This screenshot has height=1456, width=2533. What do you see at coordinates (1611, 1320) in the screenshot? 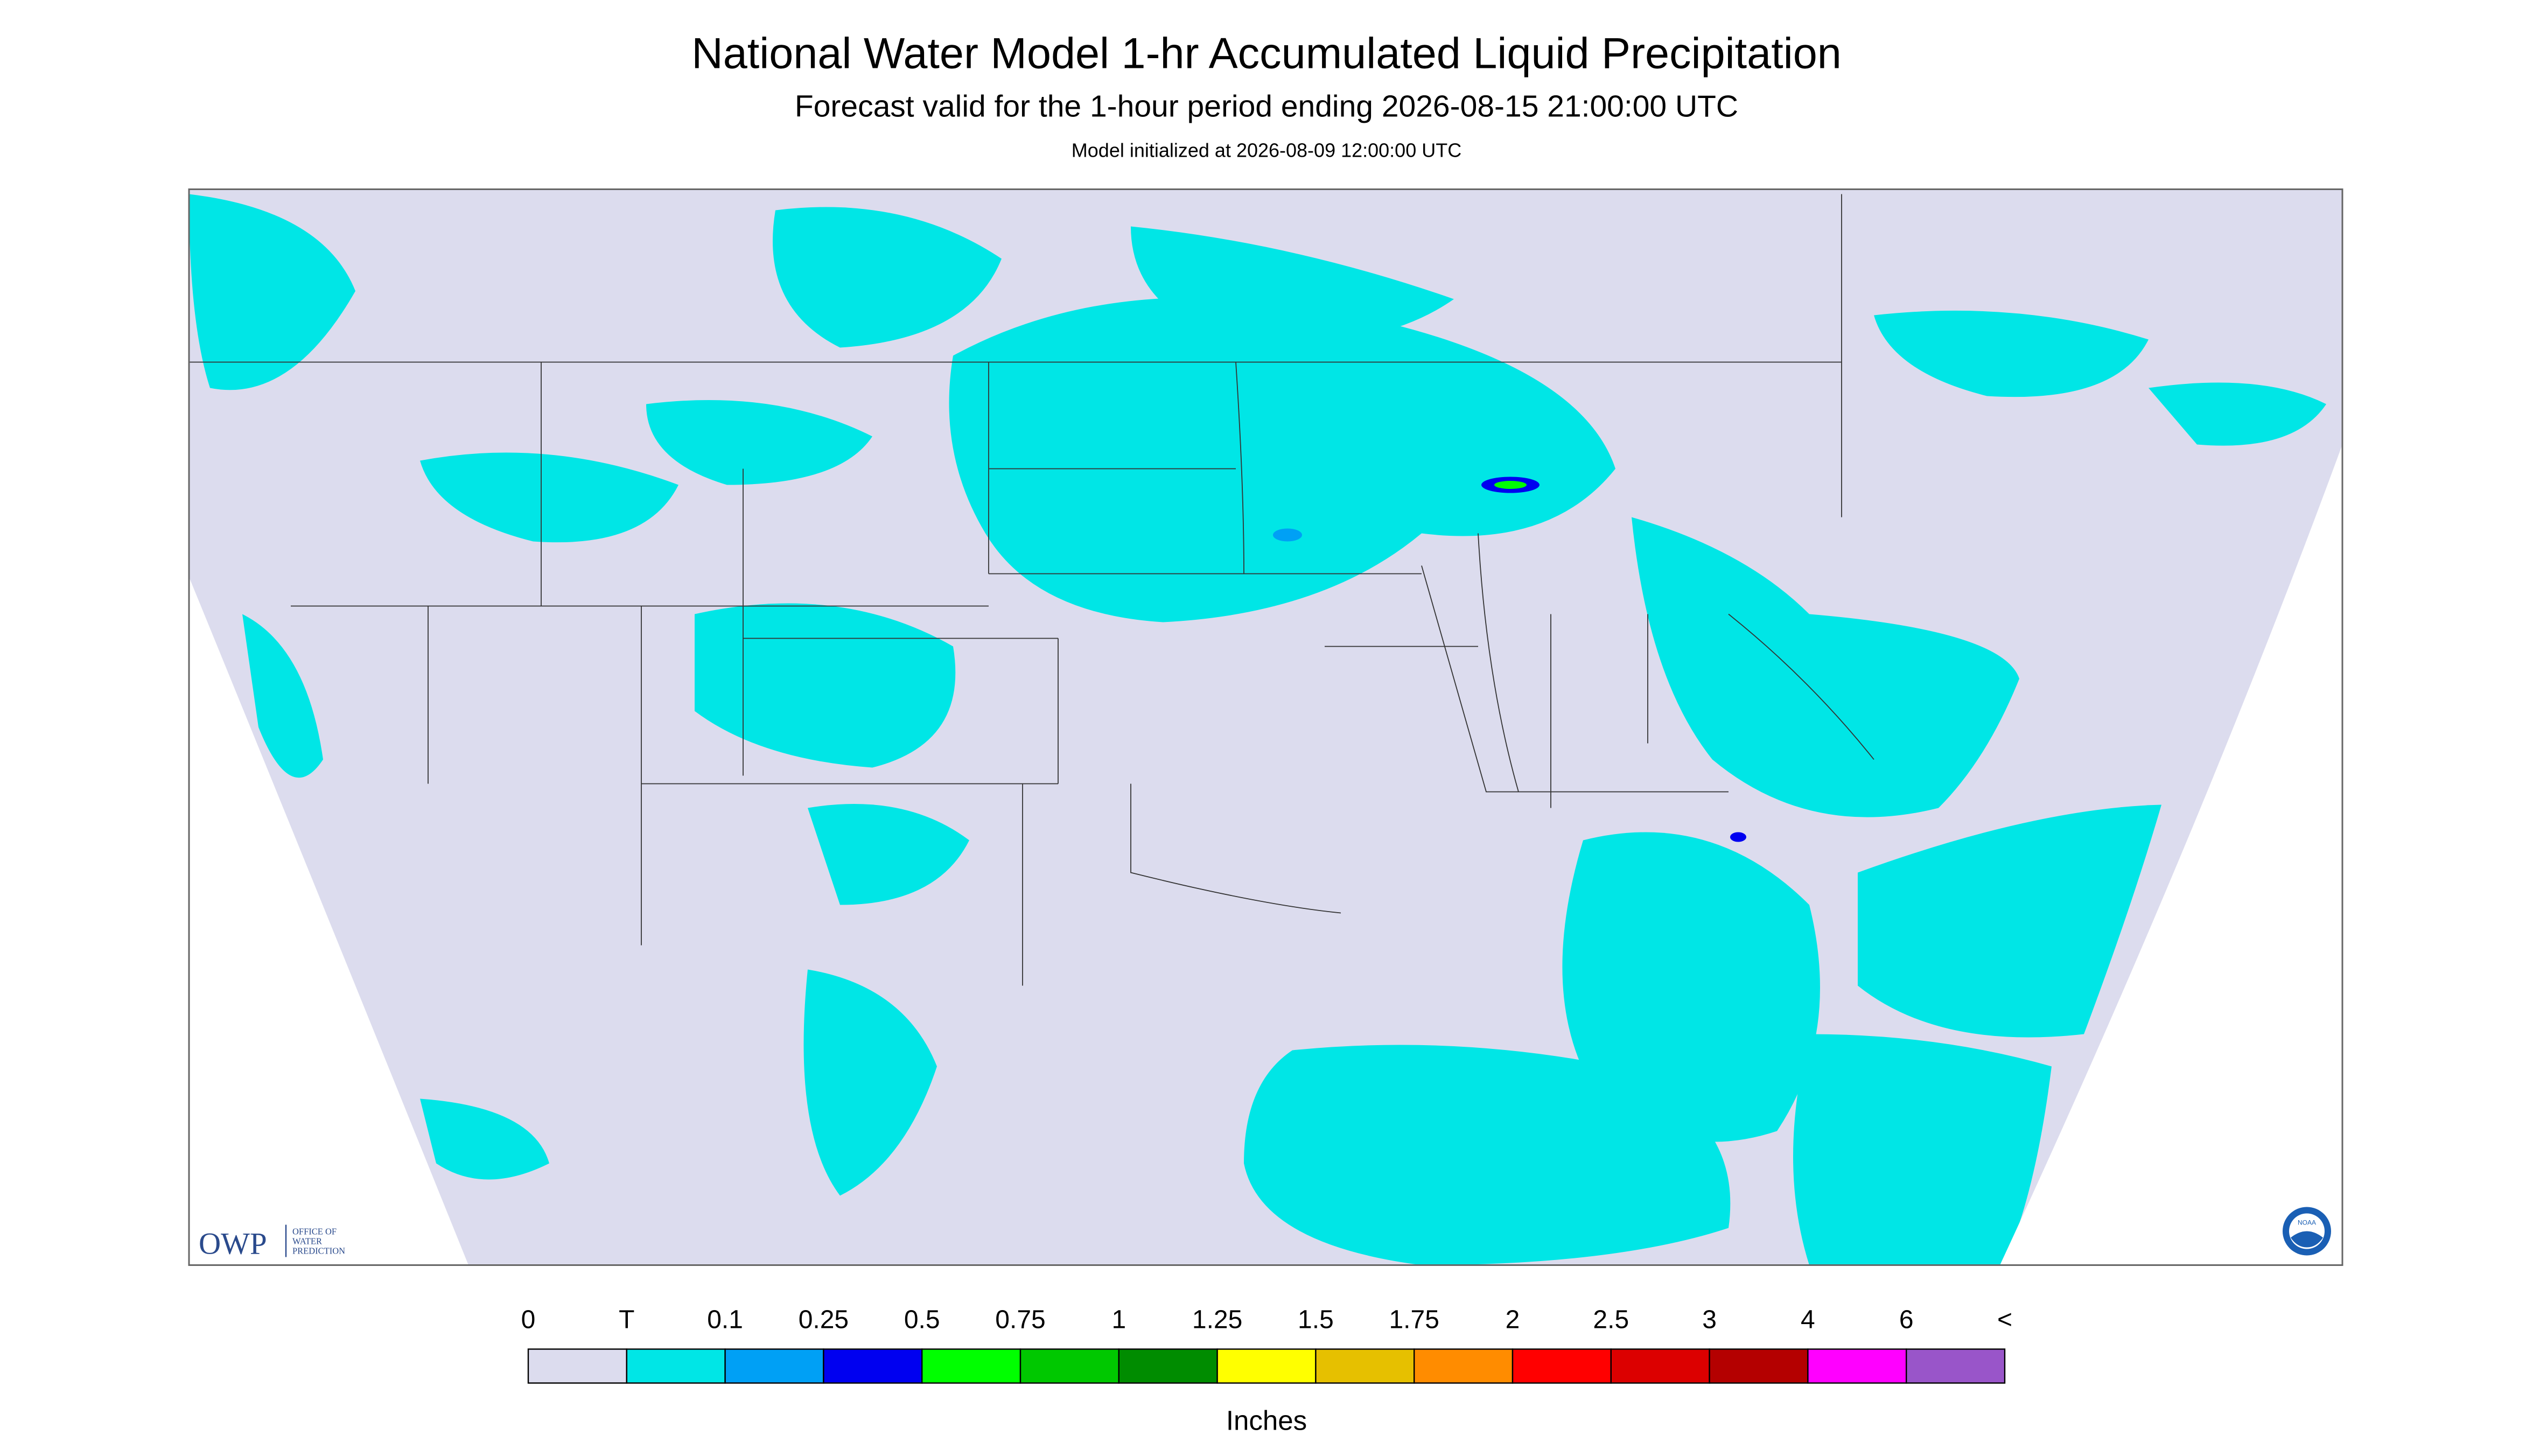
I see `legend-label: 2.5` at bounding box center [1611, 1320].